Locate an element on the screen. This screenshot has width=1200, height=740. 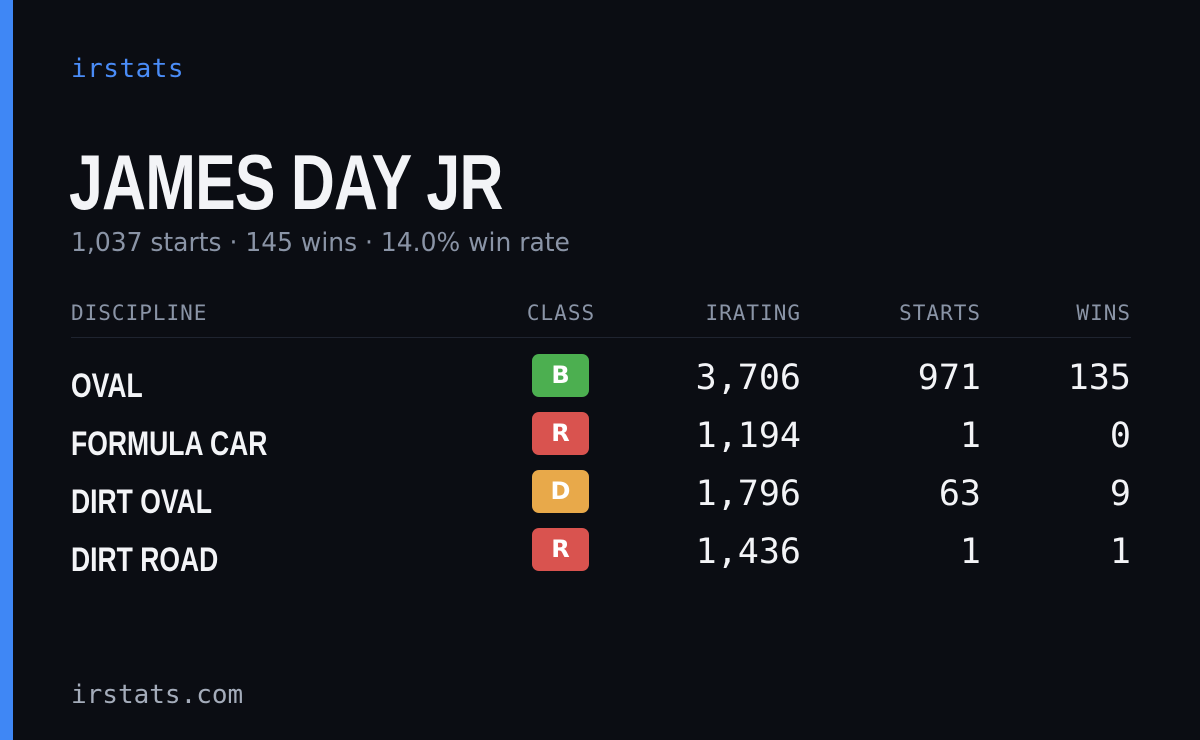
header-irating: IRATING is located at coordinates (753, 313).